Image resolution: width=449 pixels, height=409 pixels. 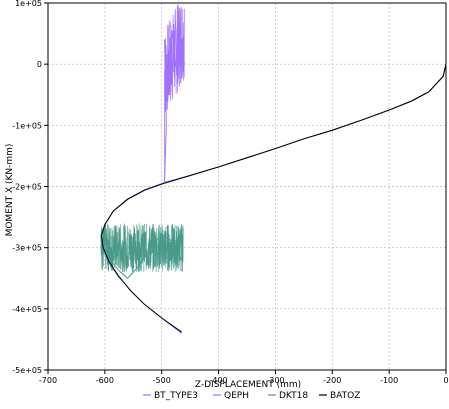 I want to click on y-tick-label: -5e+05, so click(x=27, y=370).